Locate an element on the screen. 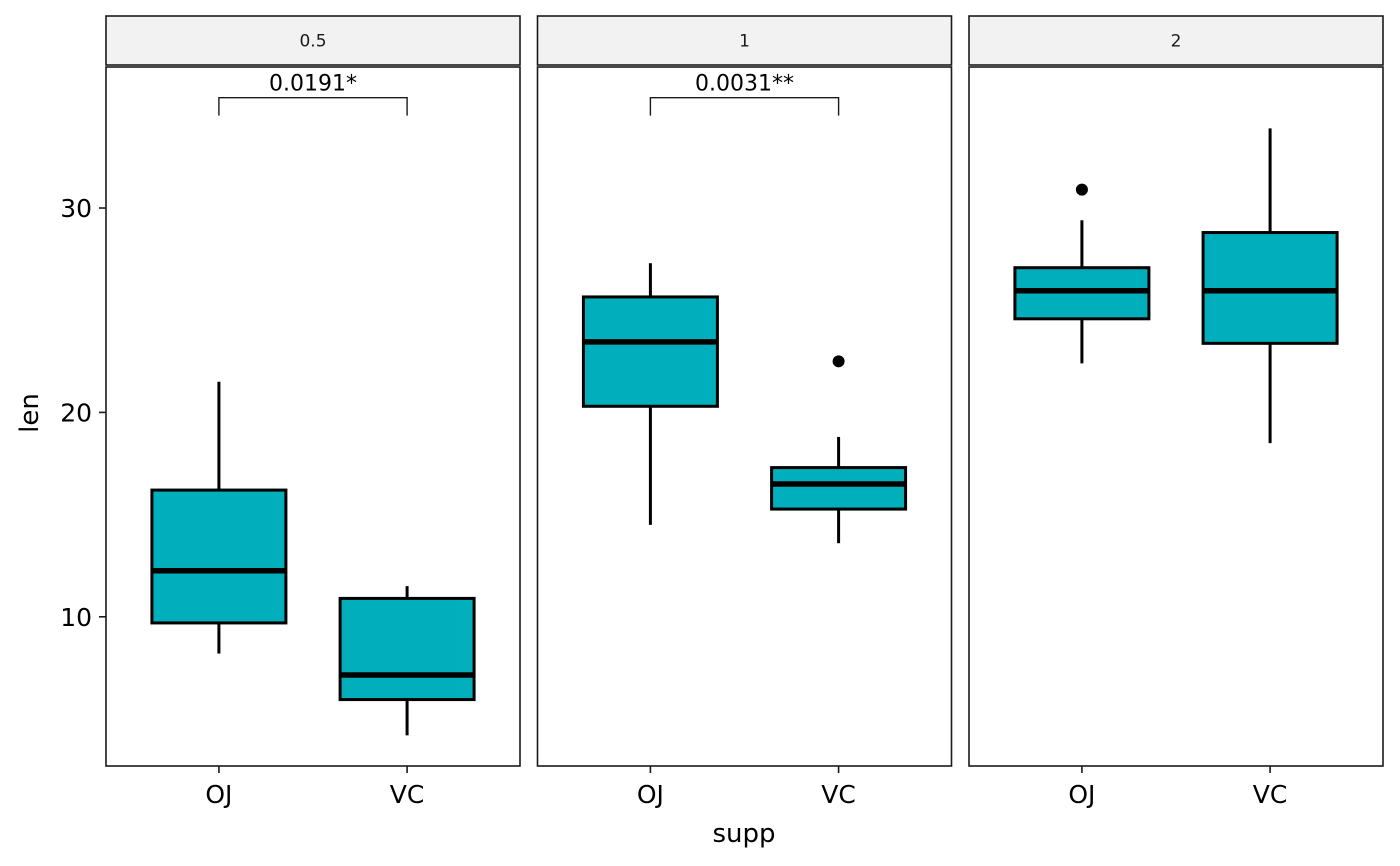  y-tick-label: 20 is located at coordinates (76, 412).